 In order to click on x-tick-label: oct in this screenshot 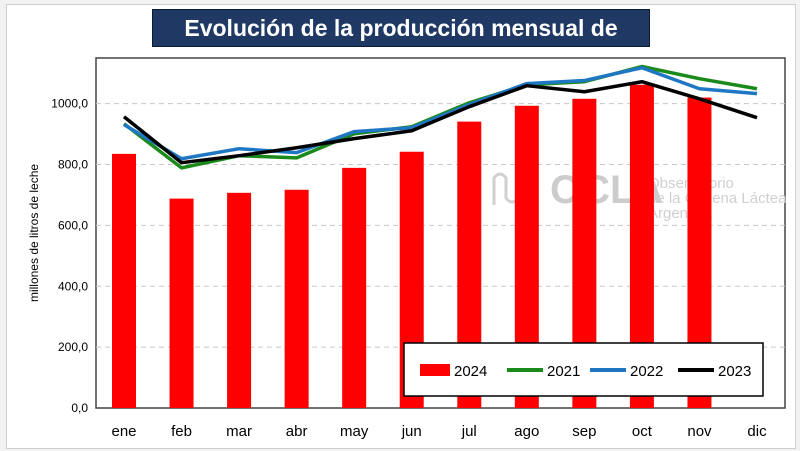, I will do `click(642, 431)`.